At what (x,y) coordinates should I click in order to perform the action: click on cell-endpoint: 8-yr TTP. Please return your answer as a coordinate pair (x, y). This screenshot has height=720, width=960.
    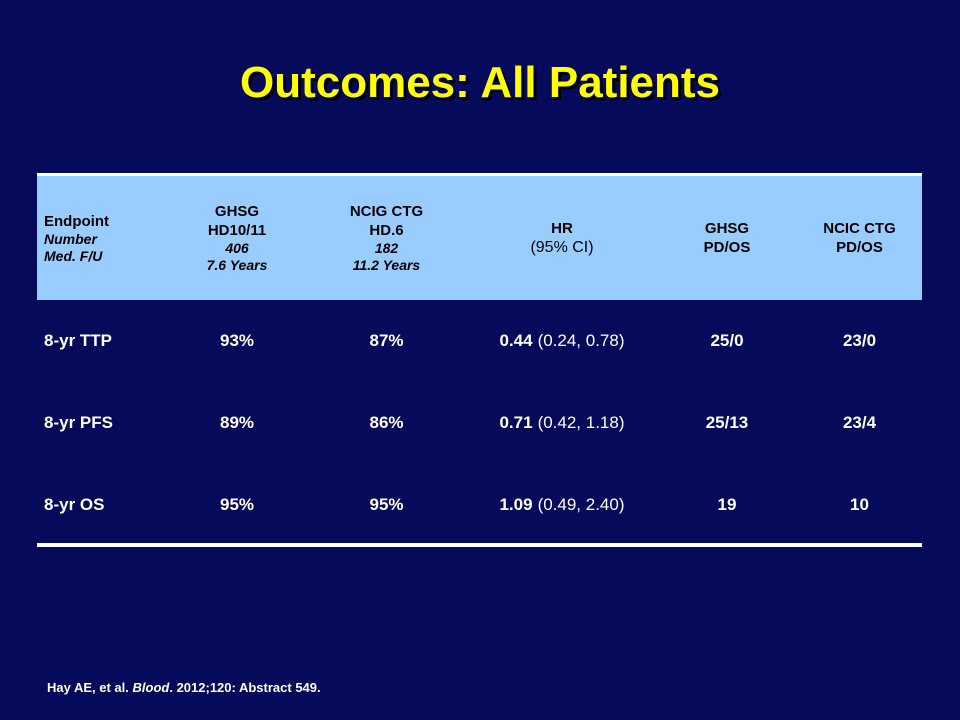
    Looking at the image, I should click on (78, 340).